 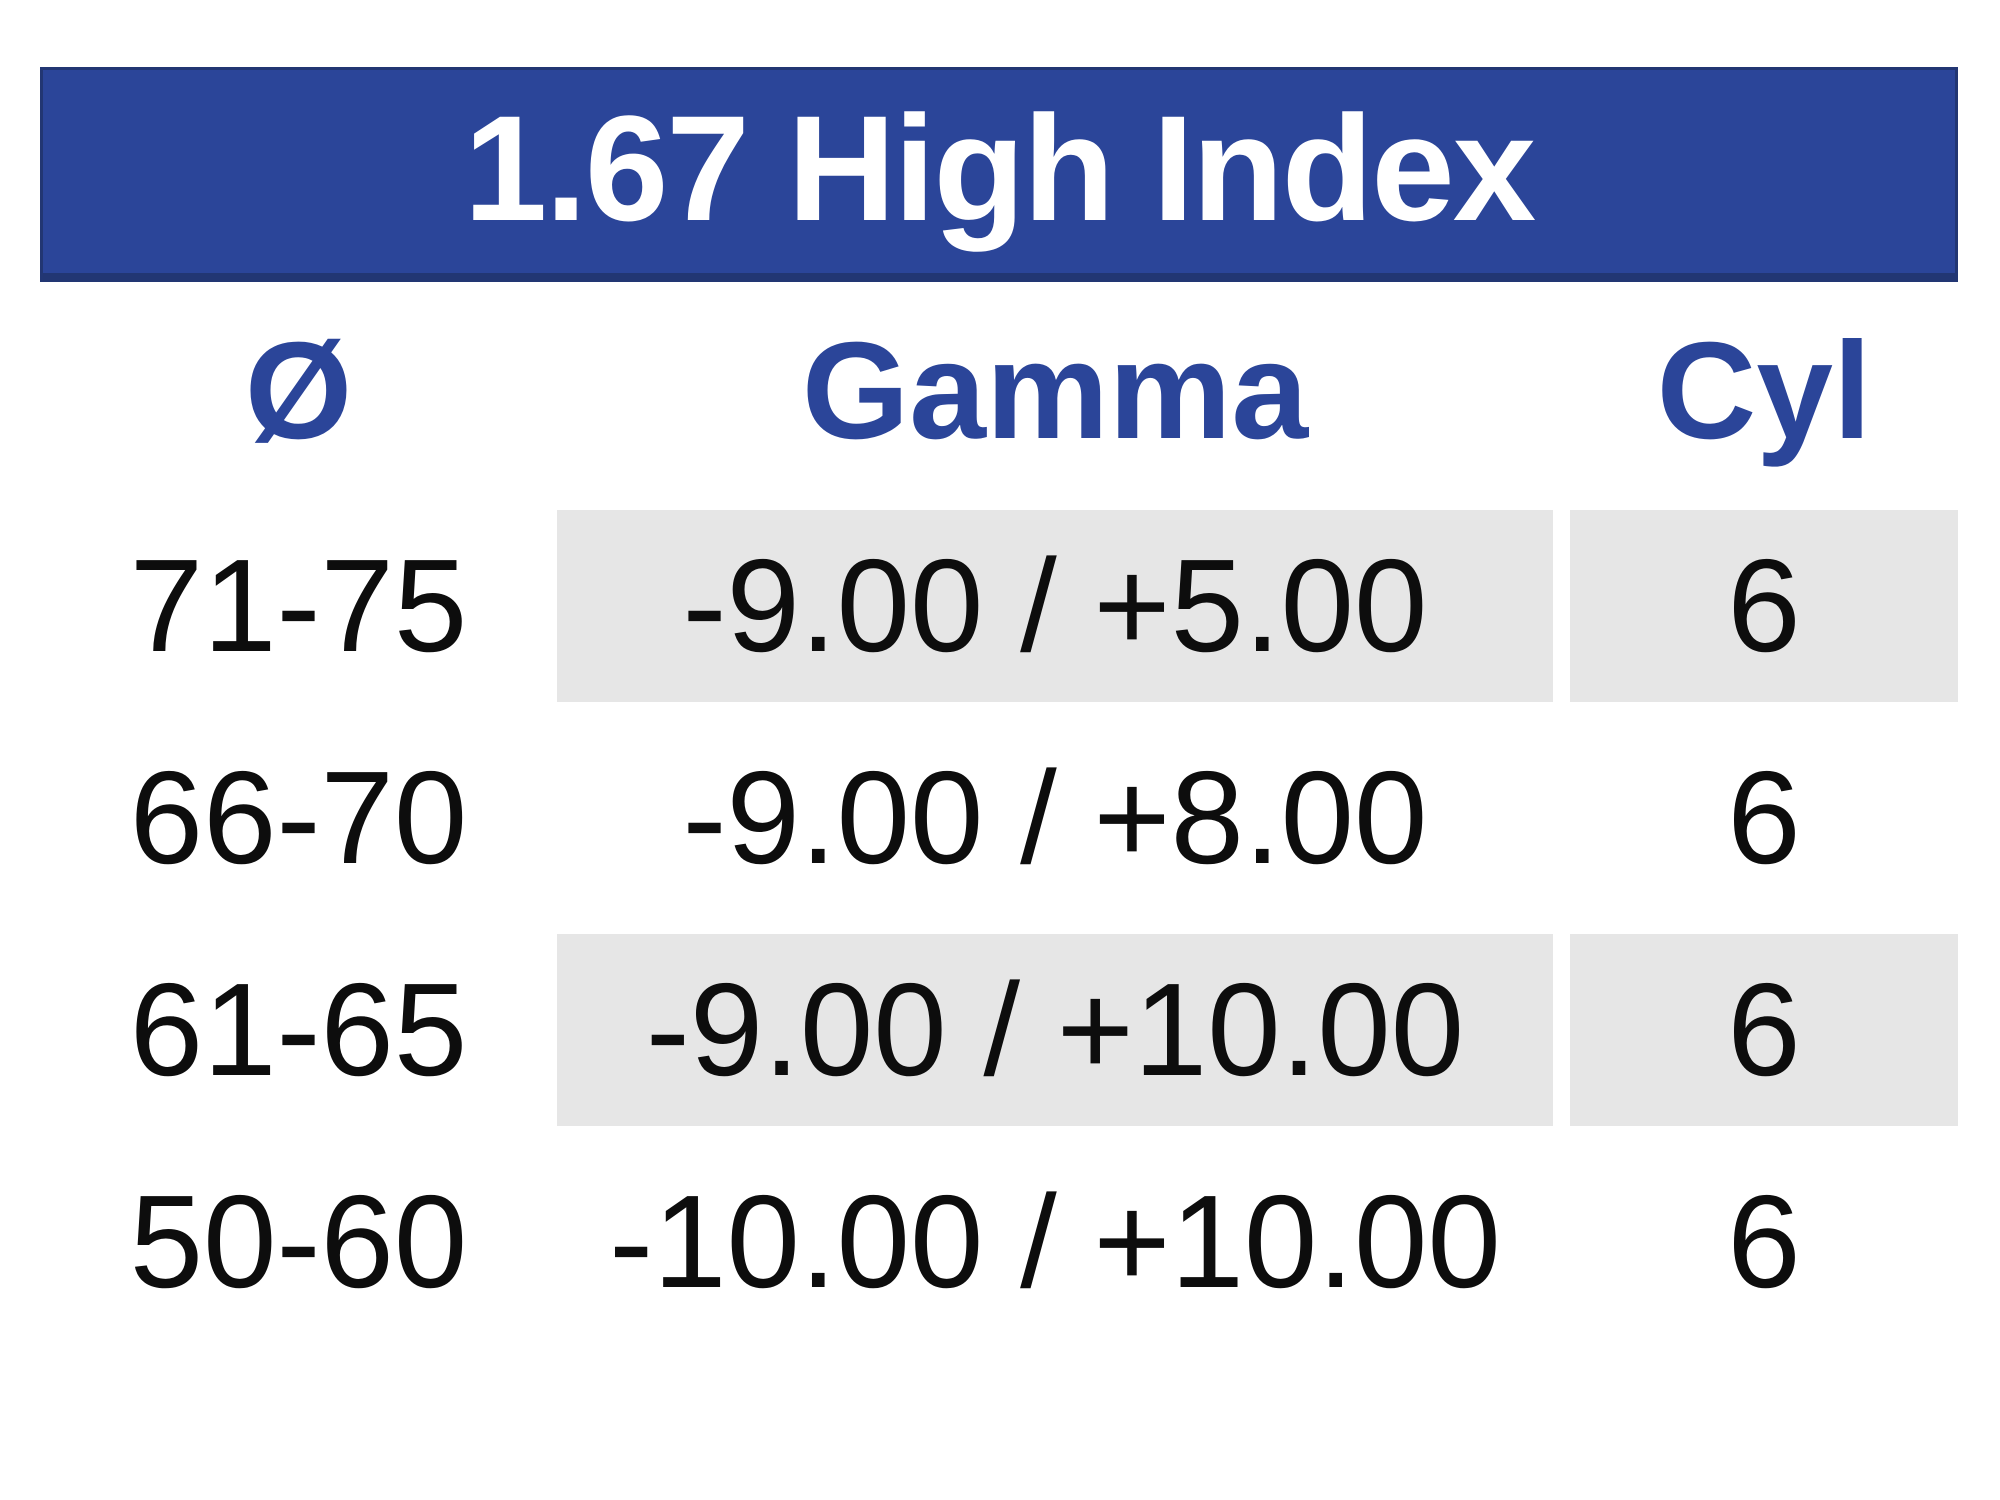 What do you see at coordinates (1055, 817) in the screenshot?
I see `cell-gamma: -9.00 / +8.00` at bounding box center [1055, 817].